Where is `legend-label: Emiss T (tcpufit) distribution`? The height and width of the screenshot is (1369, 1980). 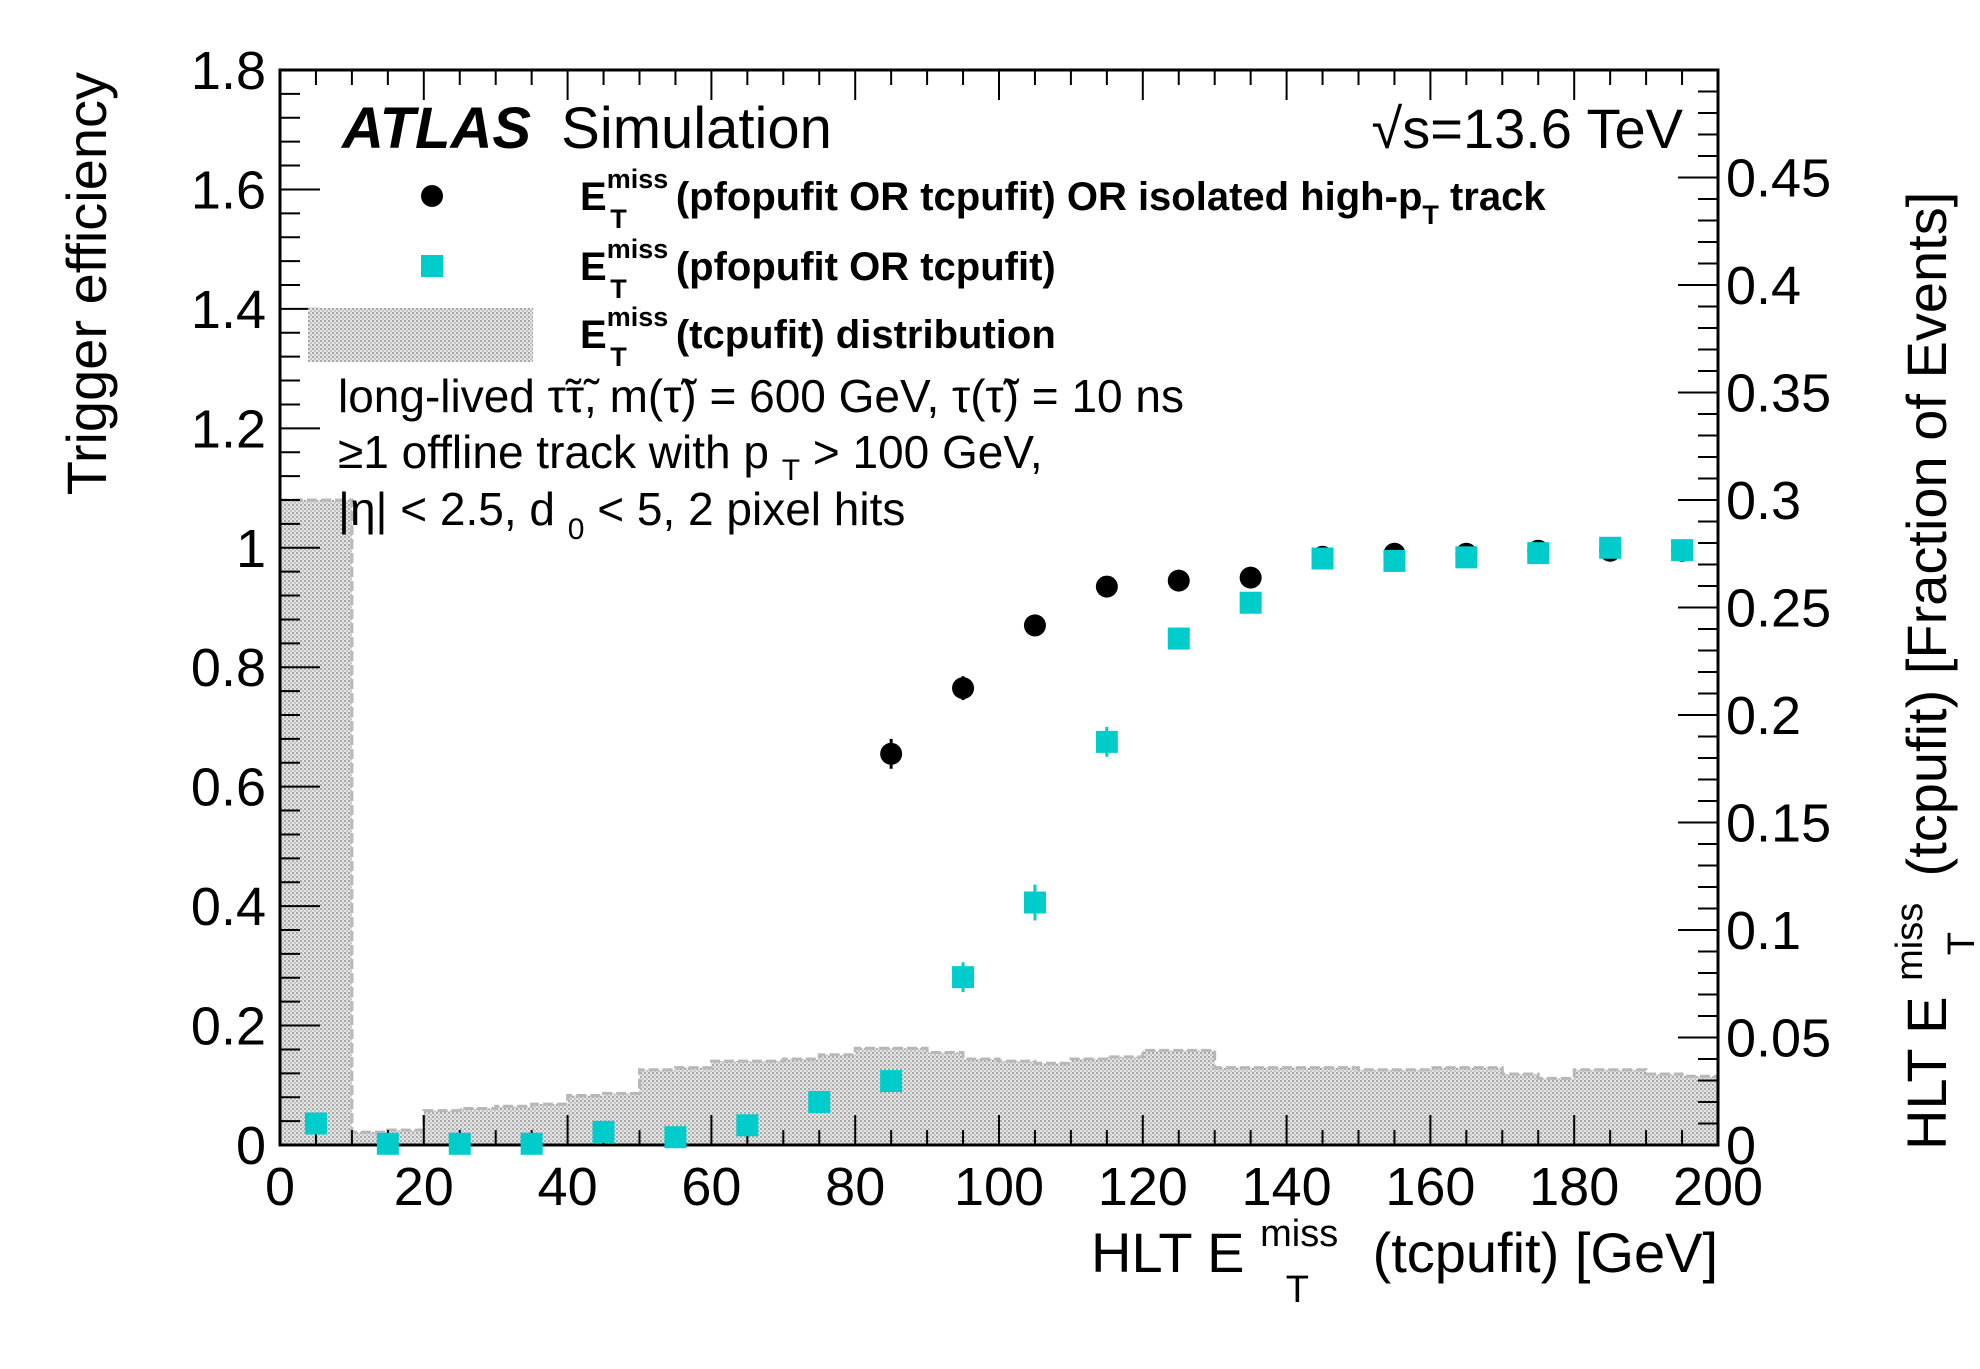 legend-label: Emiss T (tcpufit) distribution is located at coordinates (818, 337).